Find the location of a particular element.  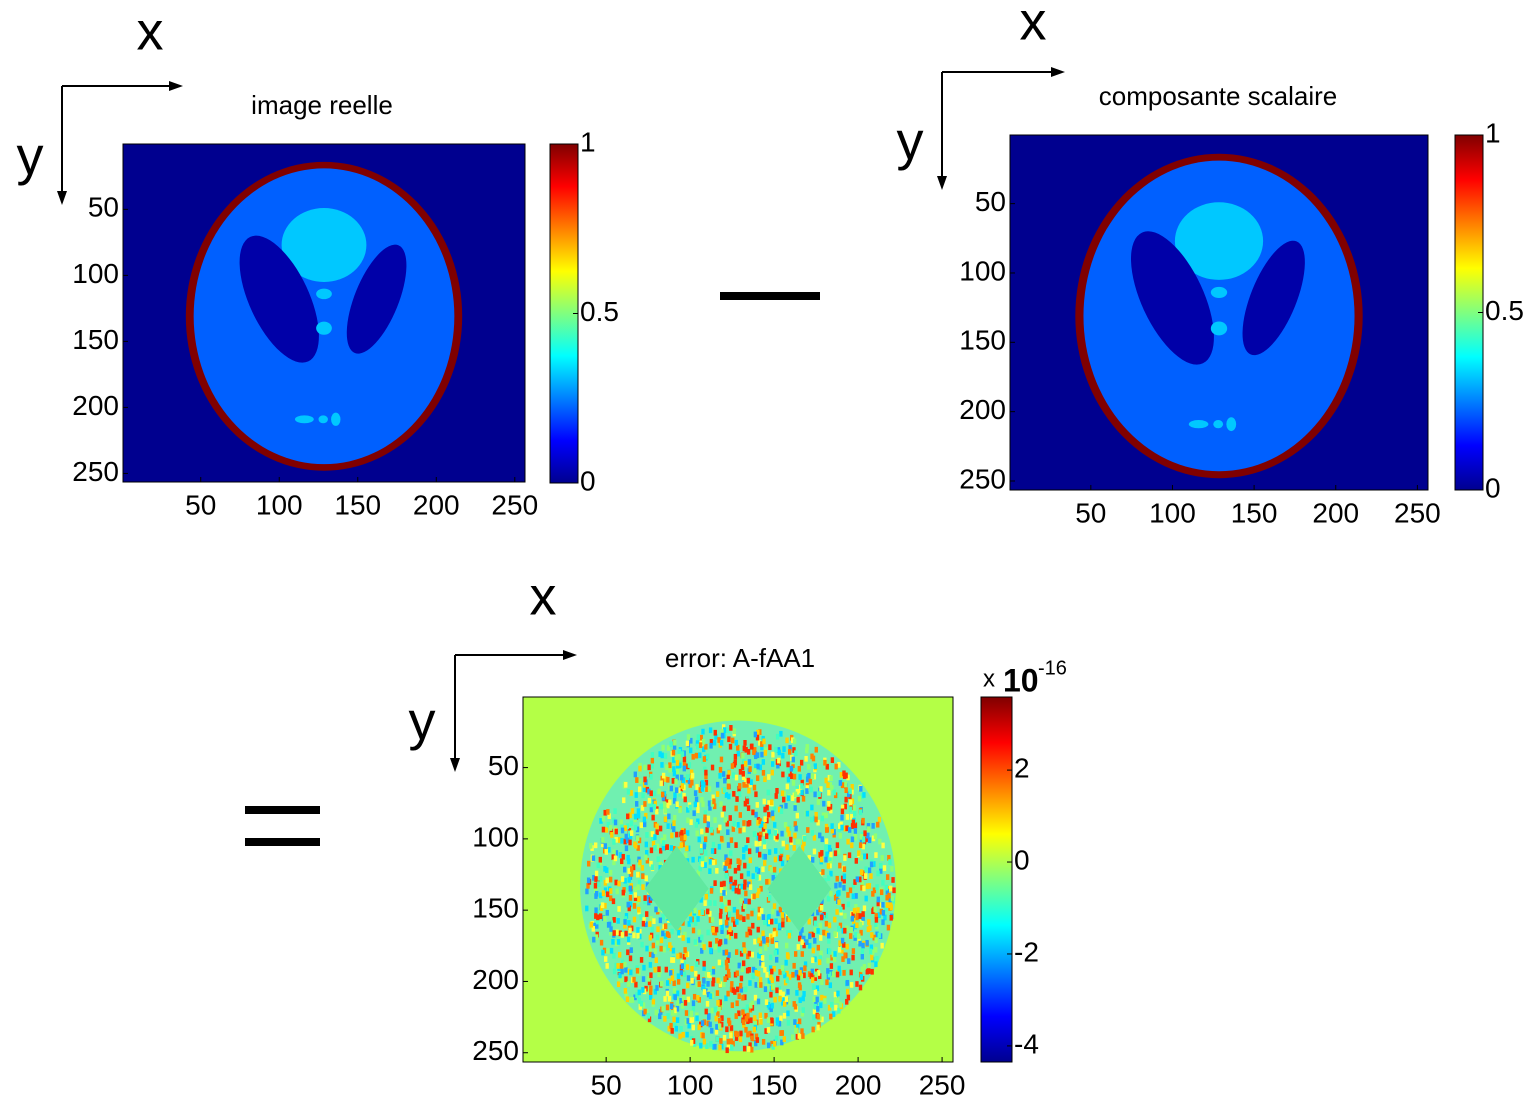

blob is located at coordinates (1219, 241).